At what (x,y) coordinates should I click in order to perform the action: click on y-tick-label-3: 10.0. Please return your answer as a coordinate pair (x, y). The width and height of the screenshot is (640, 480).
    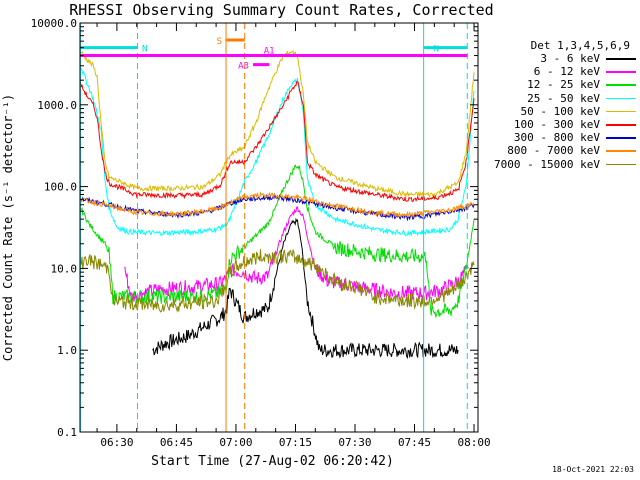
    Looking at the image, I should click on (64, 268).